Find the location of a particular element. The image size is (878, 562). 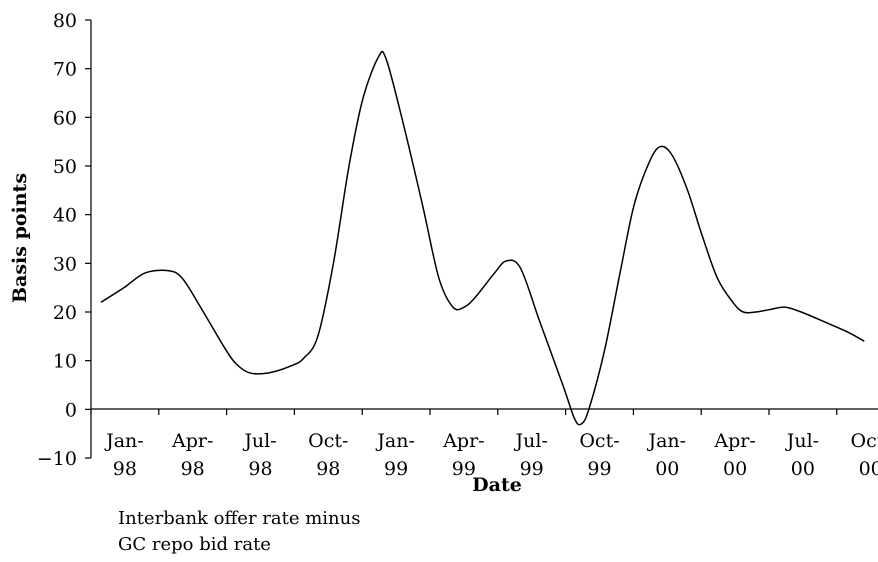

series-note-line-2: GC repo bid rate is located at coordinates (194, 544).